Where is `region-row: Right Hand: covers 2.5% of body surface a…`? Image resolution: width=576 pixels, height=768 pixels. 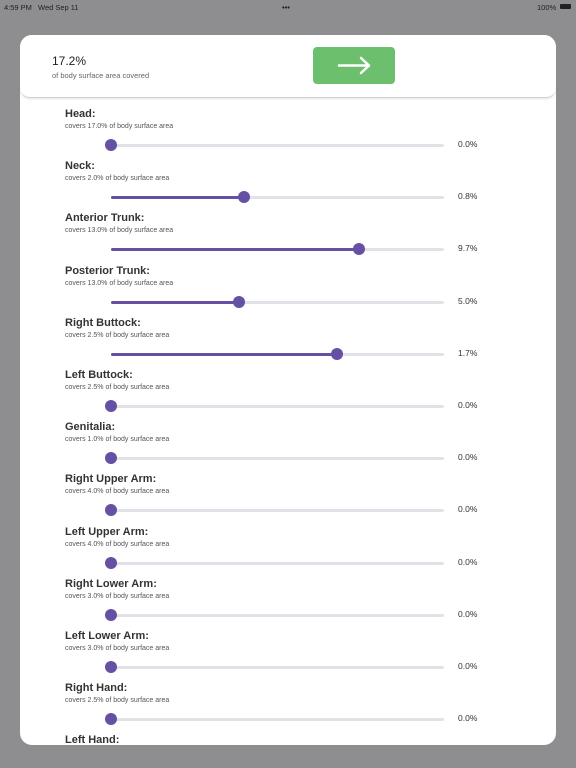
region-row: Right Hand: covers 2.5% of body surface a… is located at coordinates (288, 698).